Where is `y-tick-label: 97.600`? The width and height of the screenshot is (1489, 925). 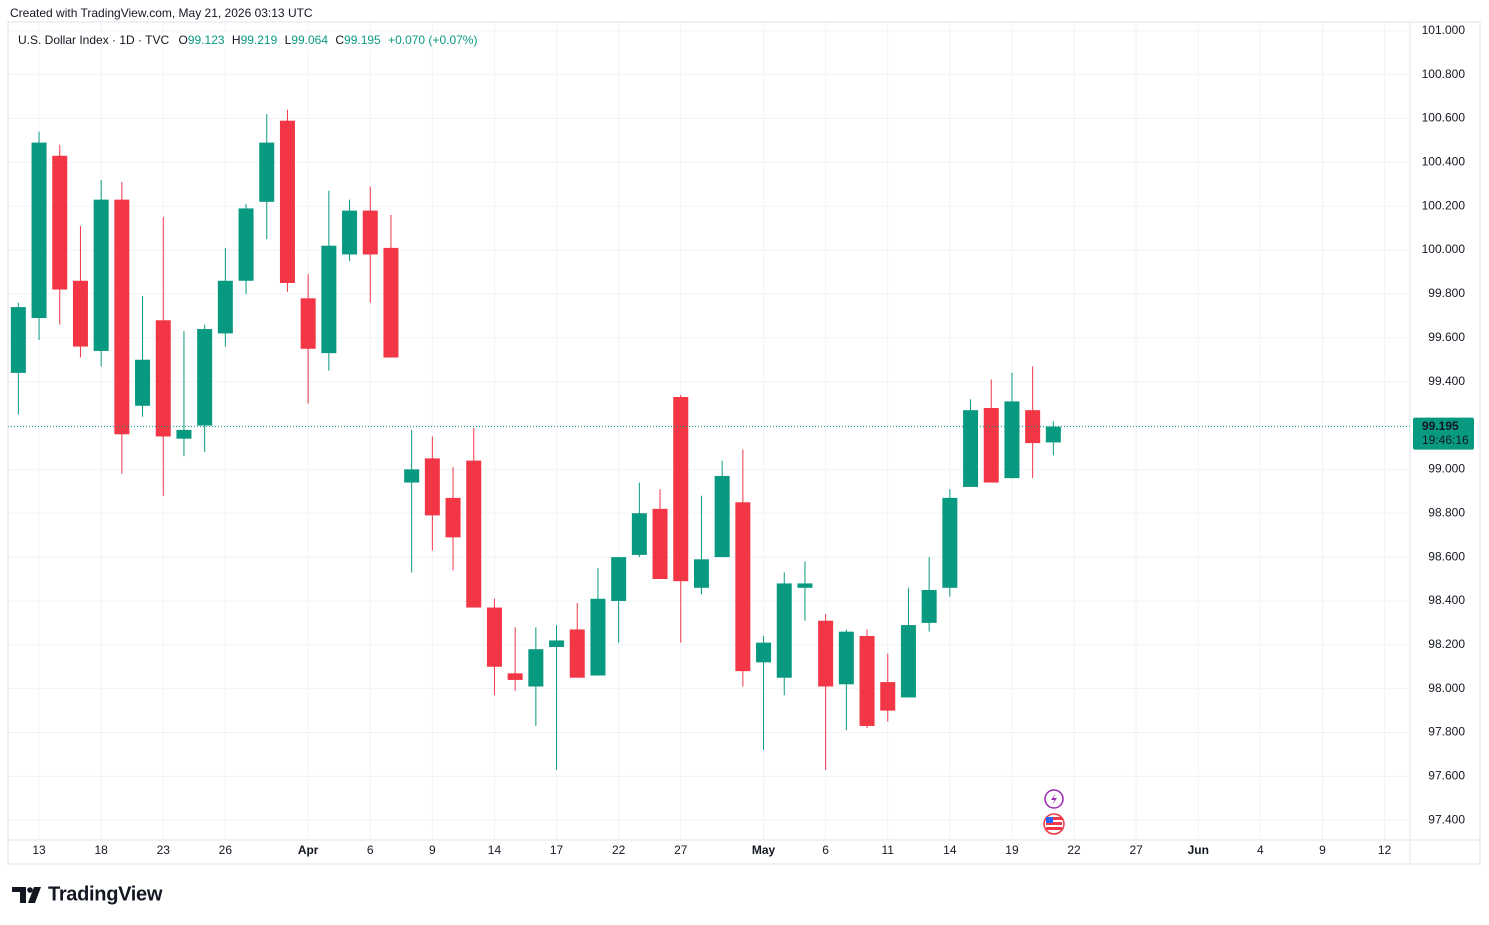 y-tick-label: 97.600 is located at coordinates (1446, 776).